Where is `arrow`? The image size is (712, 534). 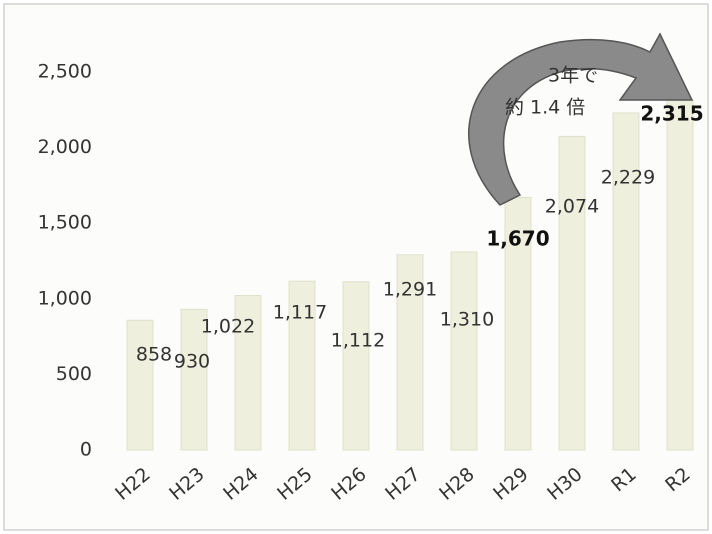
arrow is located at coordinates (581, 119).